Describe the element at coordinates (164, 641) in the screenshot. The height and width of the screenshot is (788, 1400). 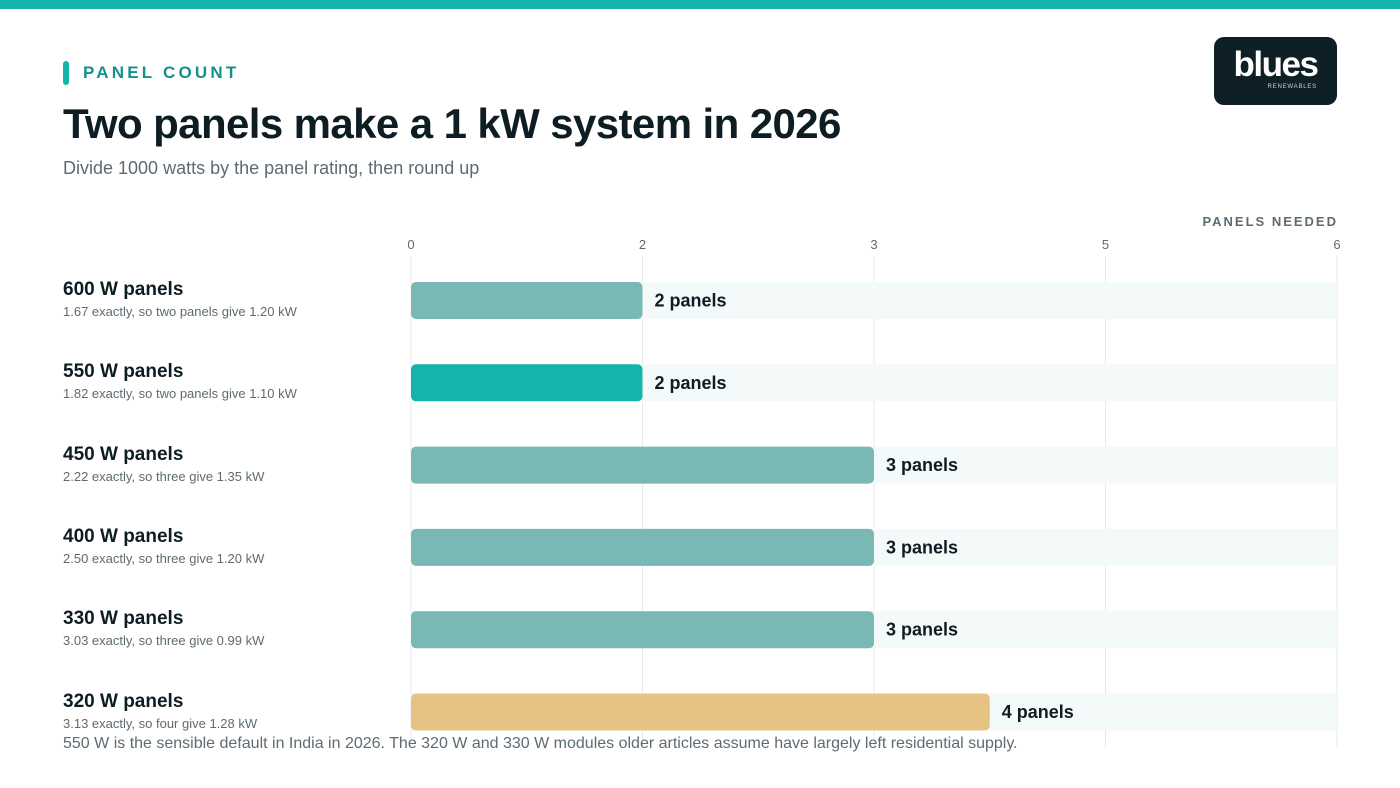
I see `category-note: 3.03 exactly, so three give 0.99 kW` at that location.